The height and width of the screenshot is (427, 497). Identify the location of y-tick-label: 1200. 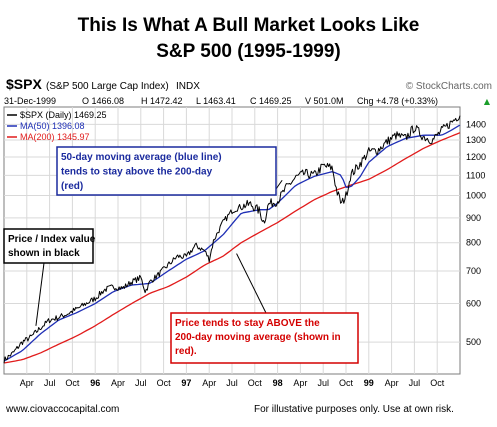
(476, 157).